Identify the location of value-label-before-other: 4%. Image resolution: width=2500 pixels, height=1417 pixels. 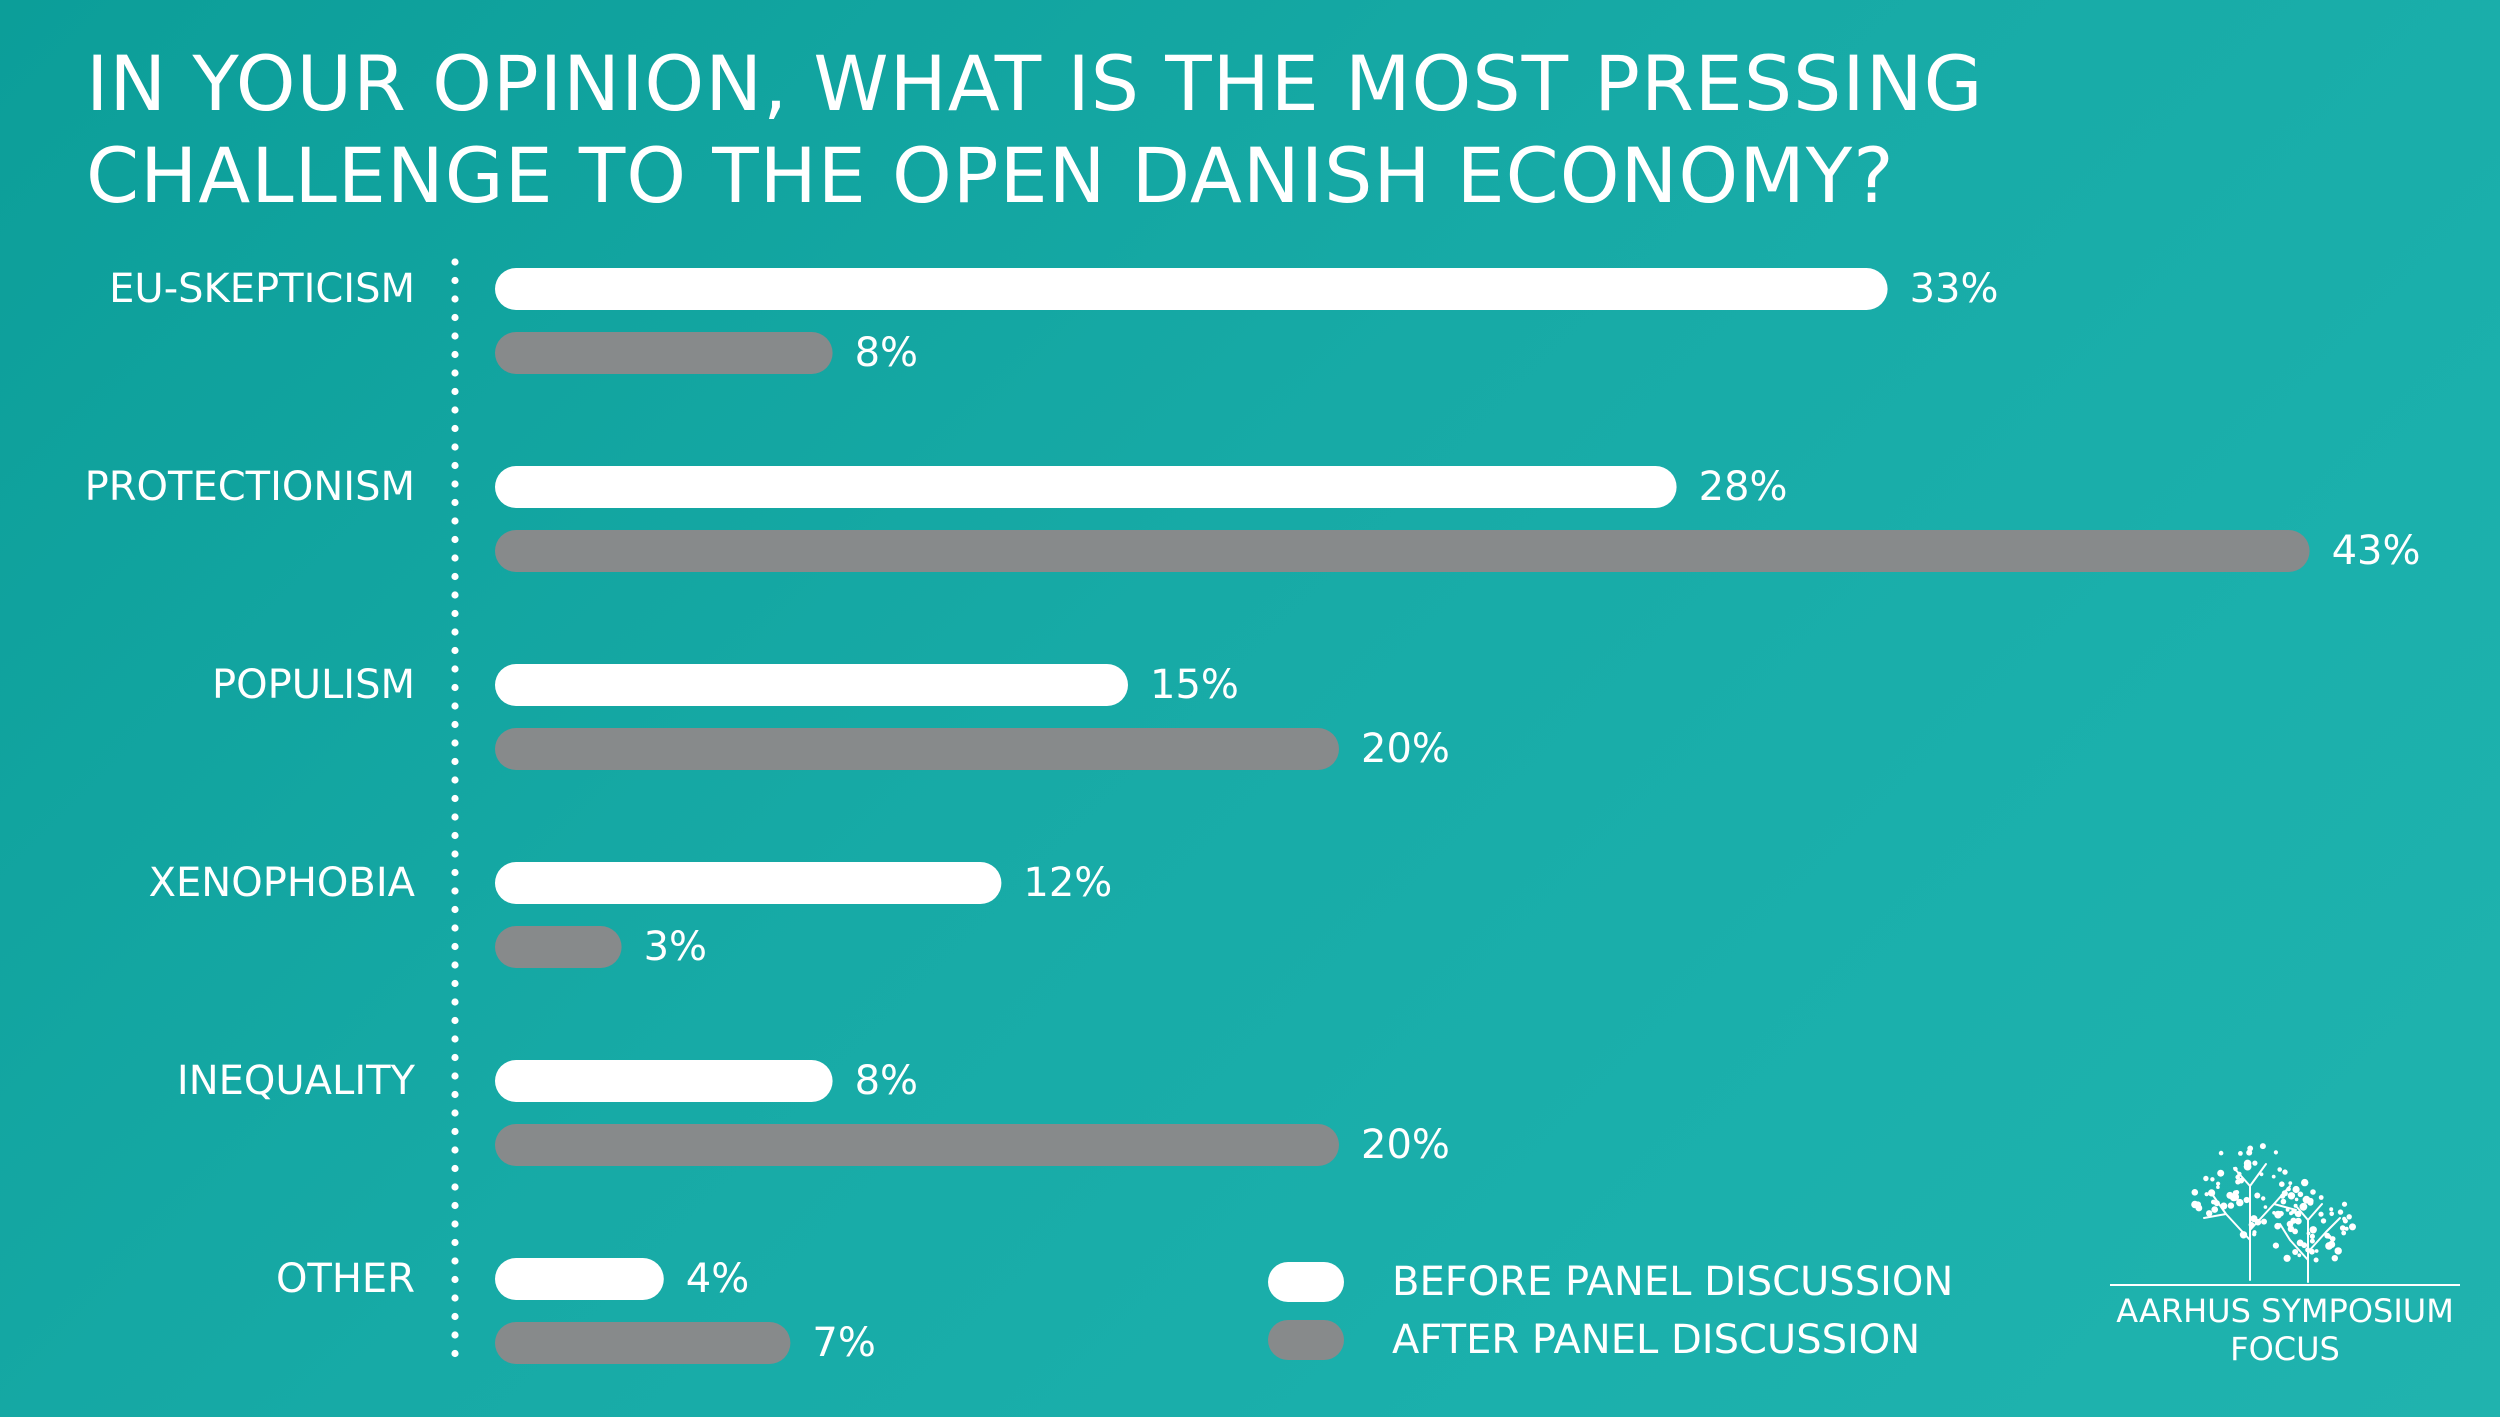
(717, 1279).